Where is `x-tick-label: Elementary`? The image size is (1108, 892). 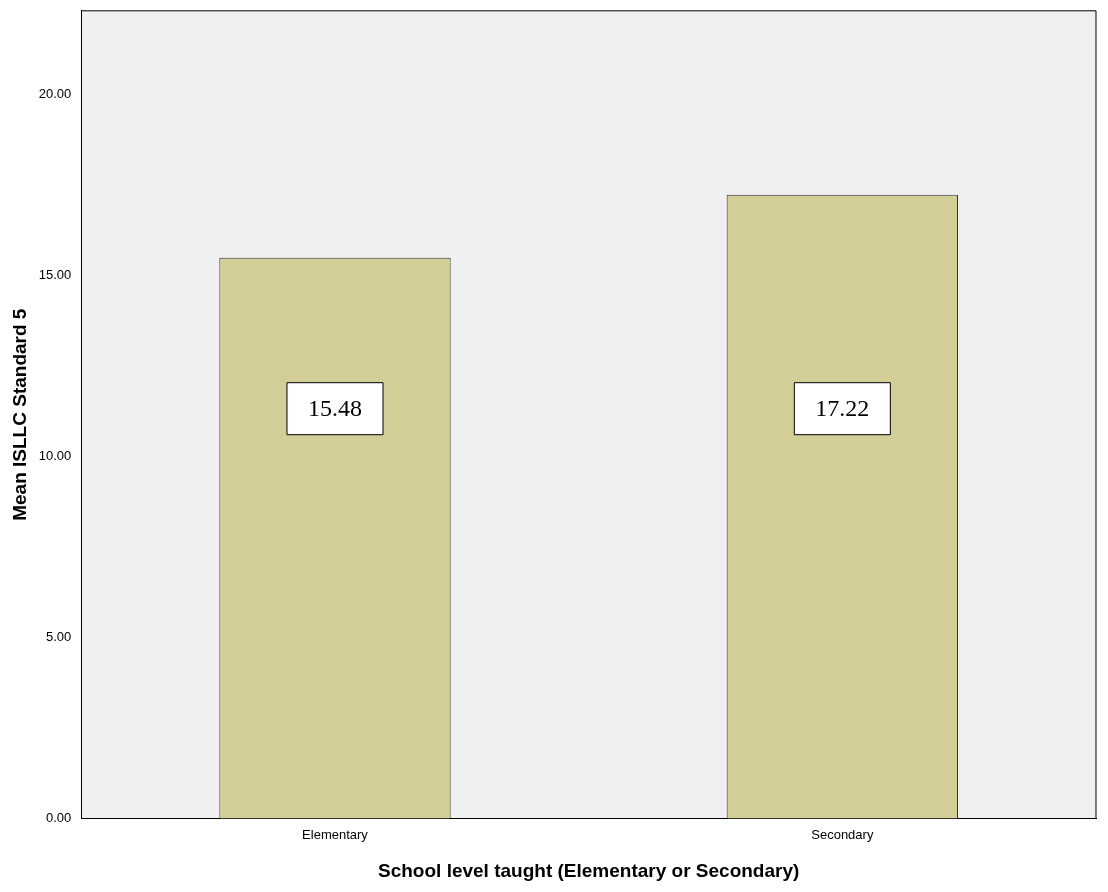 x-tick-label: Elementary is located at coordinates (335, 834).